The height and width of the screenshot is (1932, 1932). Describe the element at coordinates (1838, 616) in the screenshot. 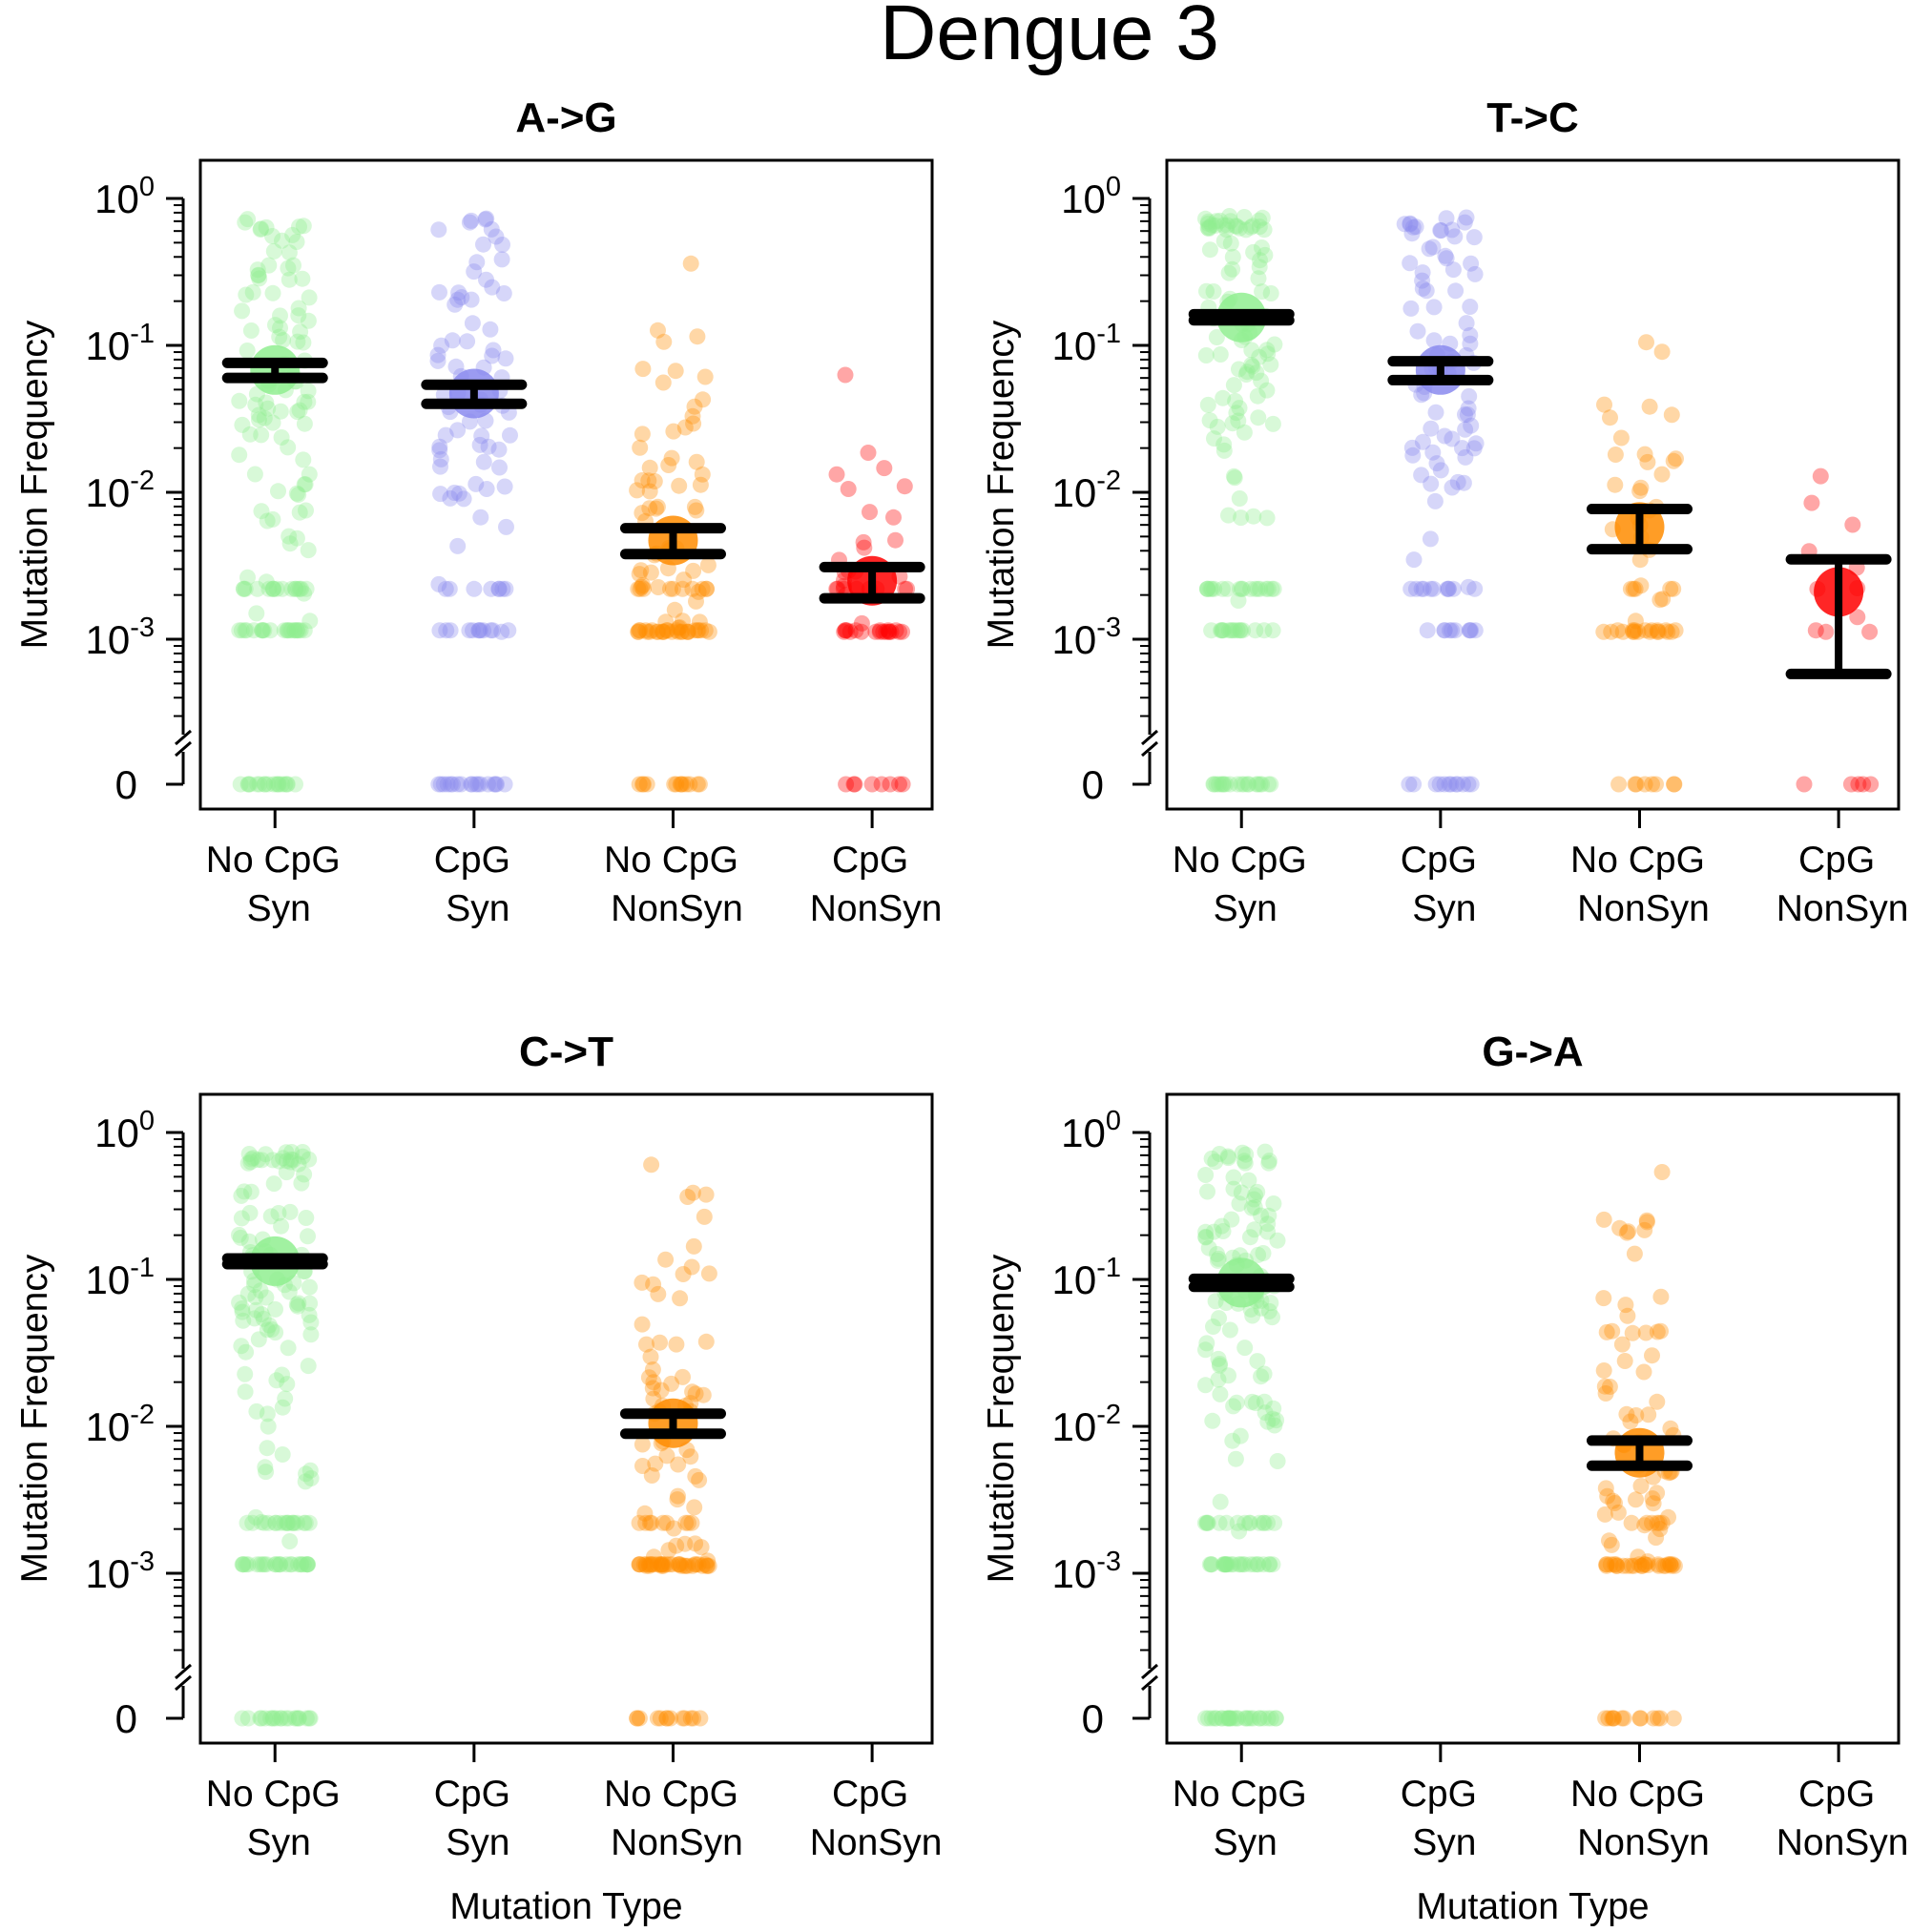

I see `error-bar` at that location.